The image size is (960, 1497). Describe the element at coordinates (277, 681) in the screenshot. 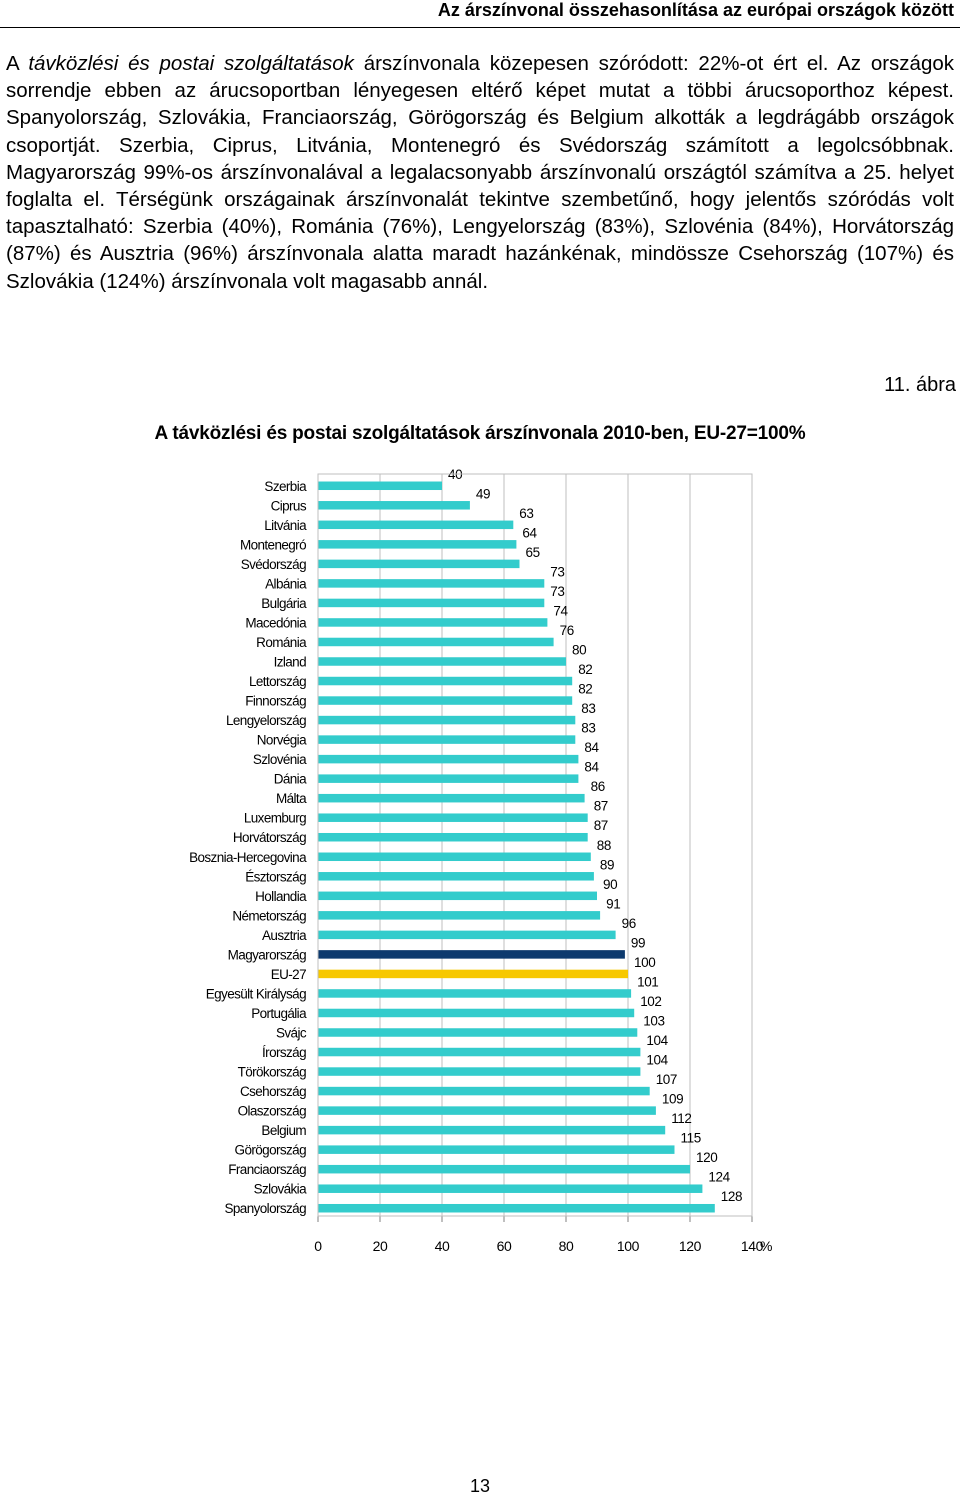

I see `category-label: Lettország` at that location.